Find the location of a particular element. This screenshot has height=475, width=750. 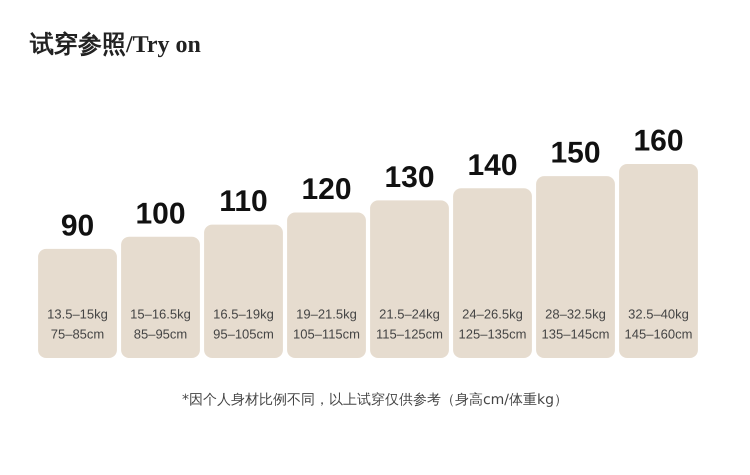

x-tick-label: 28–32.5kg 135–145cm is located at coordinates (576, 324).